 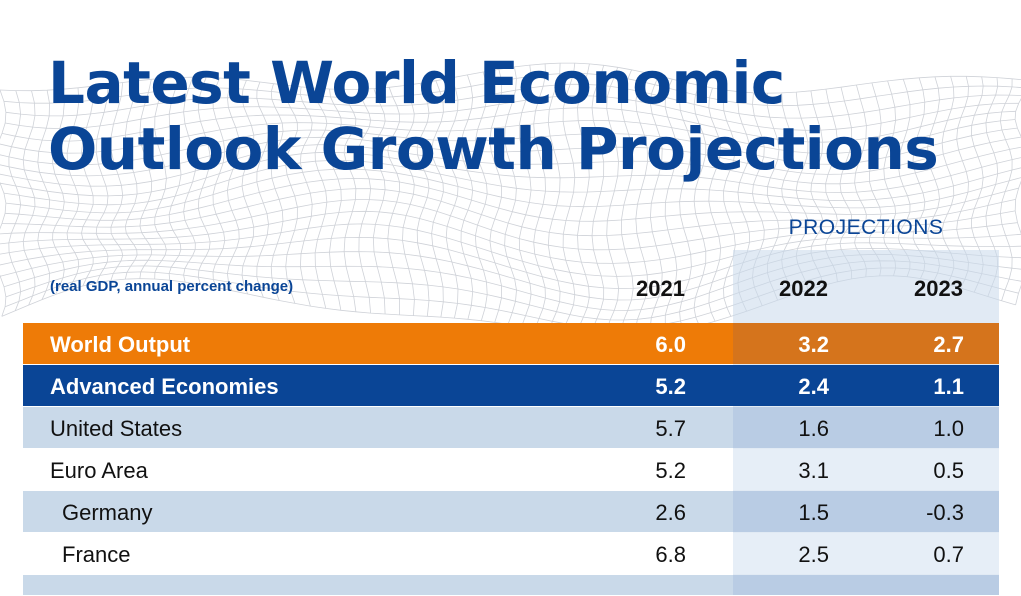 I want to click on cell-2023: 0.5, so click(x=948, y=470).